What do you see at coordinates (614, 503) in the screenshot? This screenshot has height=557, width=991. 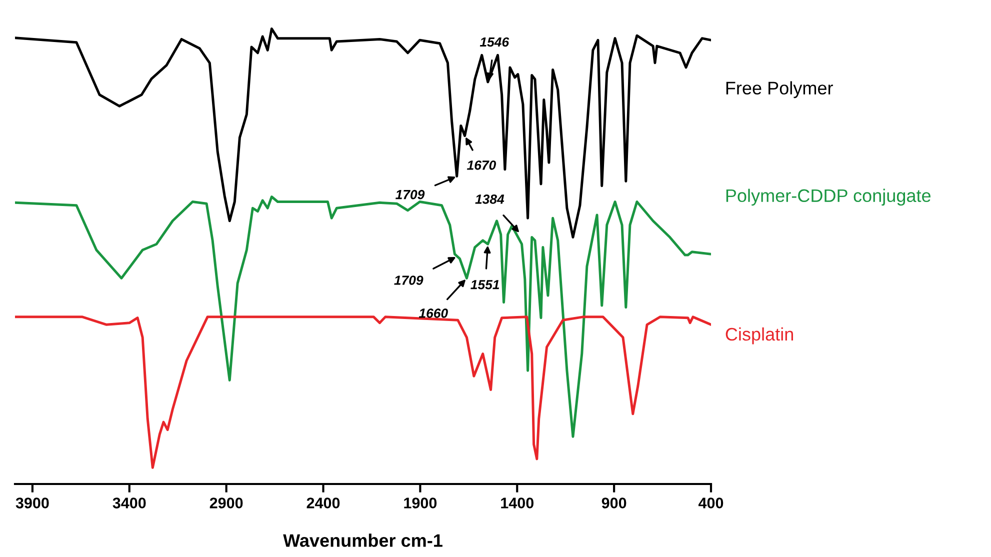 I see `x-tick-label: 900` at bounding box center [614, 503].